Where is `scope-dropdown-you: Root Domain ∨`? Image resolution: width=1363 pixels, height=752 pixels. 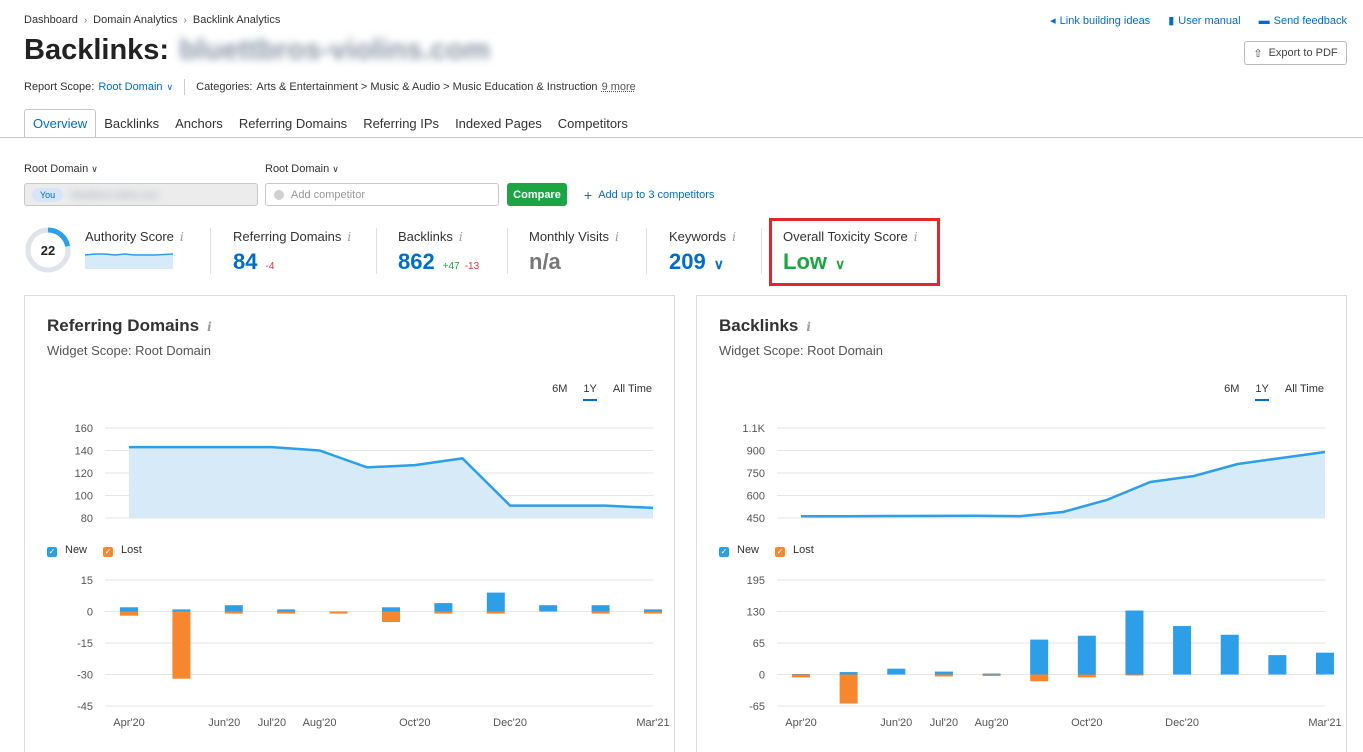
scope-dropdown-you: Root Domain ∨ is located at coordinates (61, 169).